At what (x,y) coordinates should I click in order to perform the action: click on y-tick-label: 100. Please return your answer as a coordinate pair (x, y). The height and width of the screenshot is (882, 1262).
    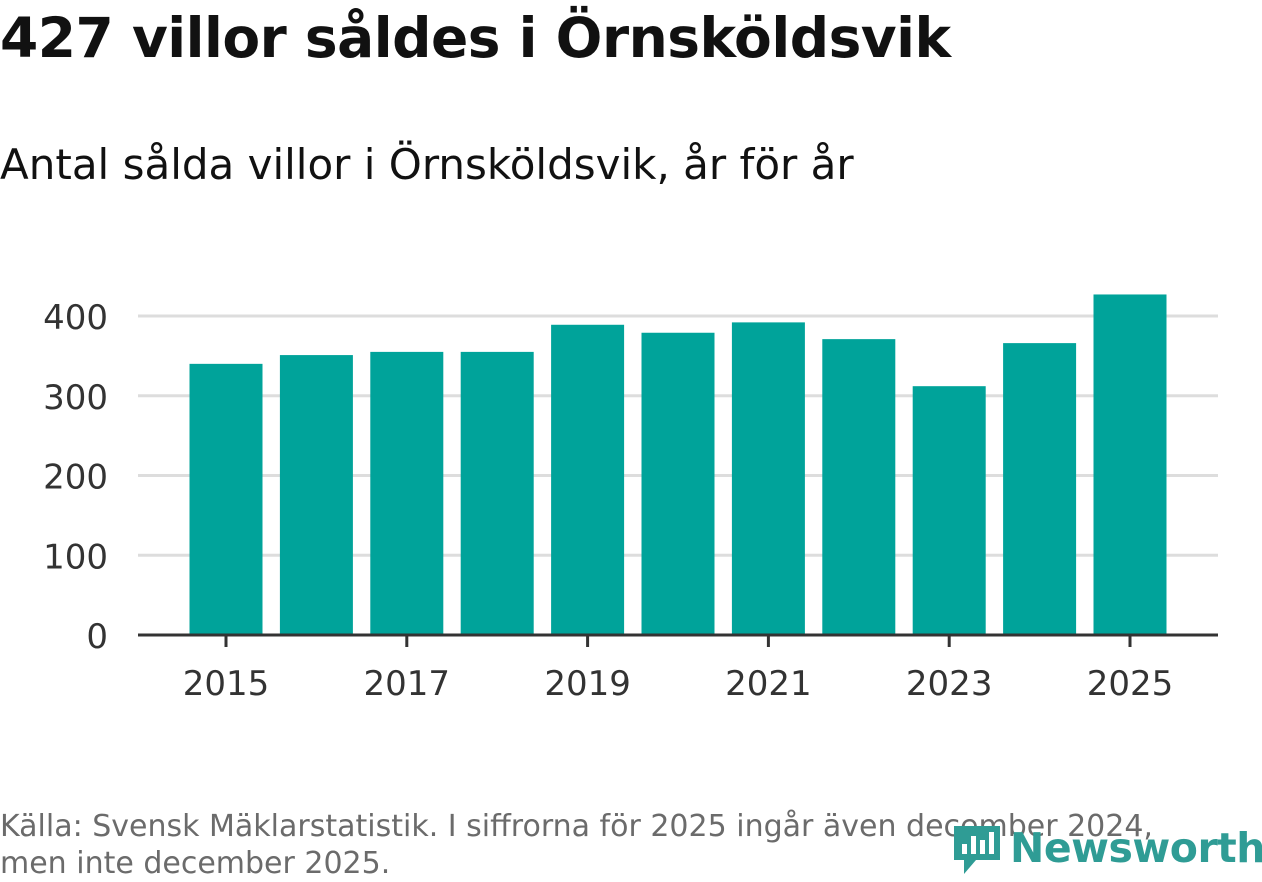
    Looking at the image, I should click on (75, 557).